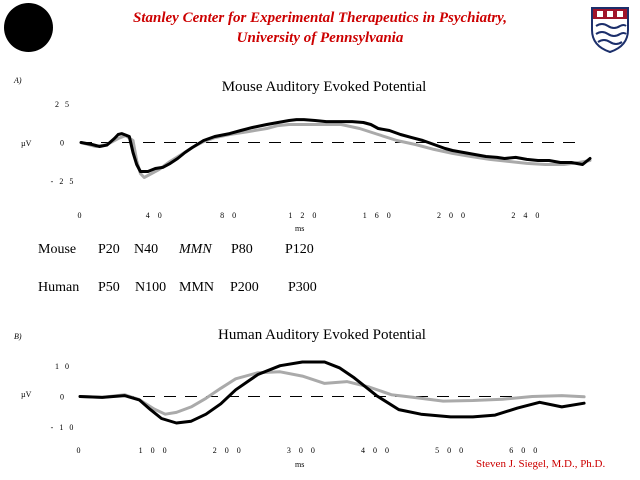  I want to click on human-p200-label: P200, so click(244, 287).